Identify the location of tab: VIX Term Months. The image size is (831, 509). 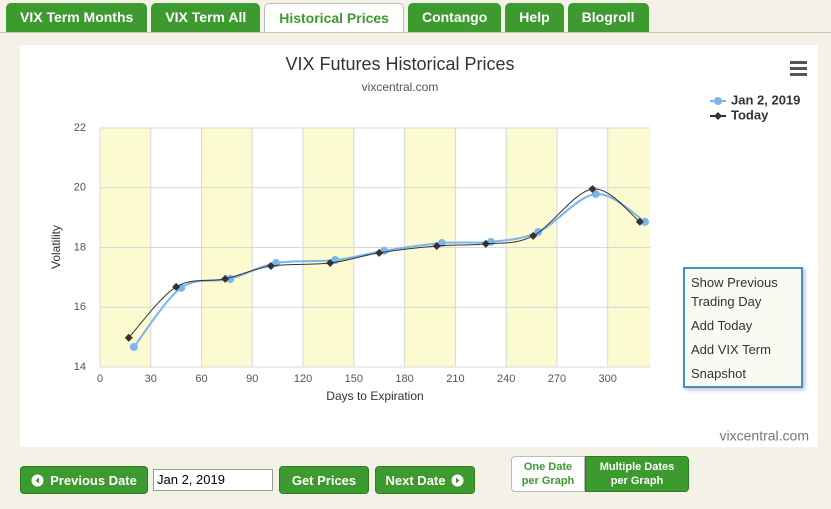
(77, 17).